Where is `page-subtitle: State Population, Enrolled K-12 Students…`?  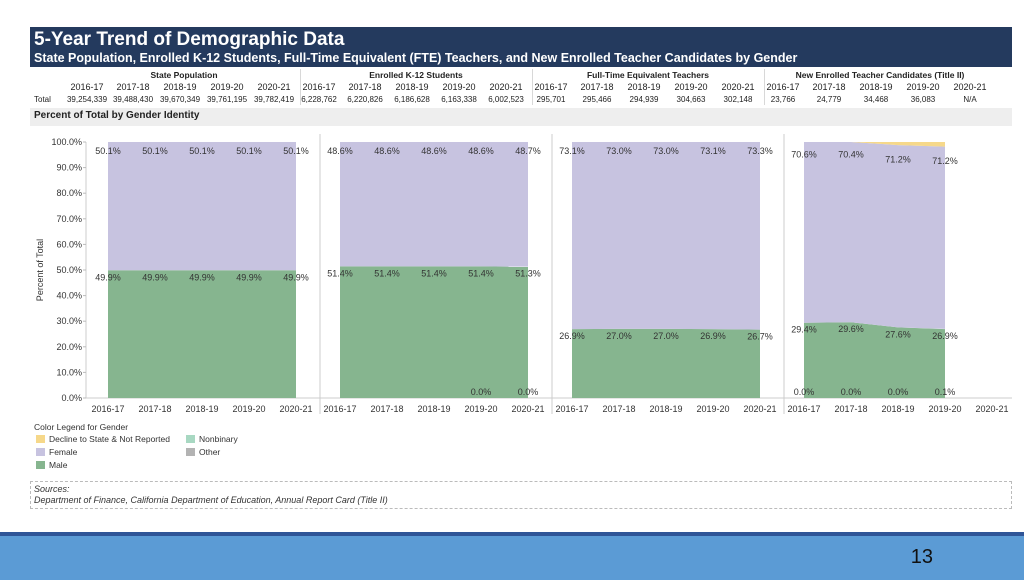
page-subtitle: State Population, Enrolled K-12 Students… is located at coordinates (416, 58).